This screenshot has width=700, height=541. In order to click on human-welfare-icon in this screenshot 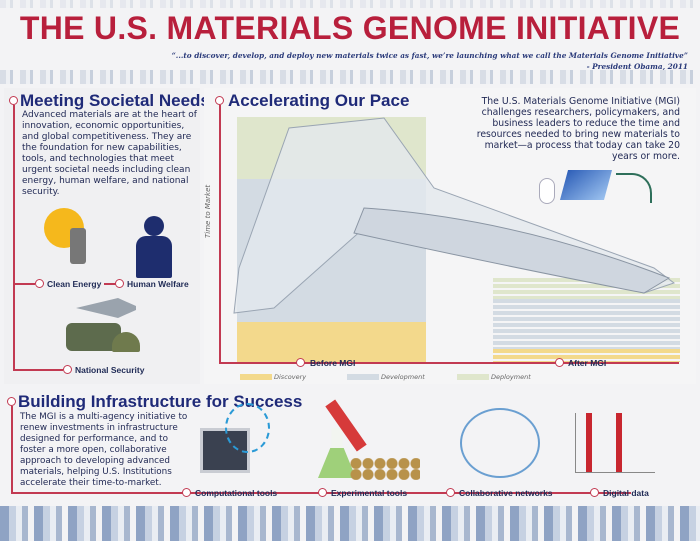, I will do `click(154, 226)`.